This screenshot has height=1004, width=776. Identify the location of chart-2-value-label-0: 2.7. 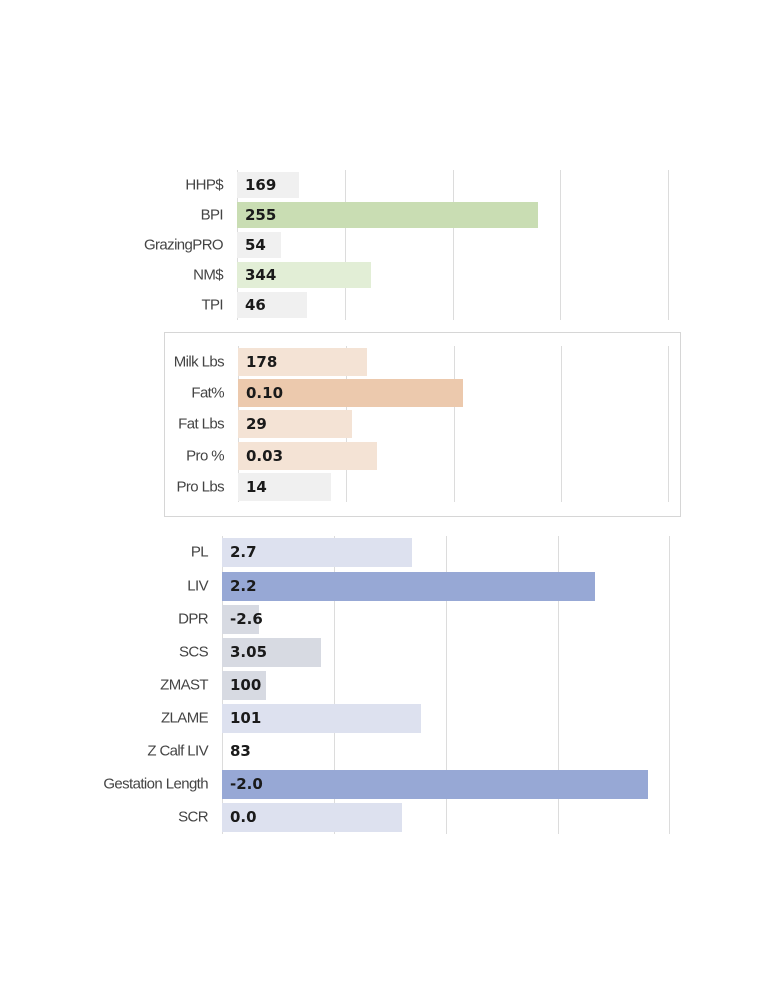
(243, 552).